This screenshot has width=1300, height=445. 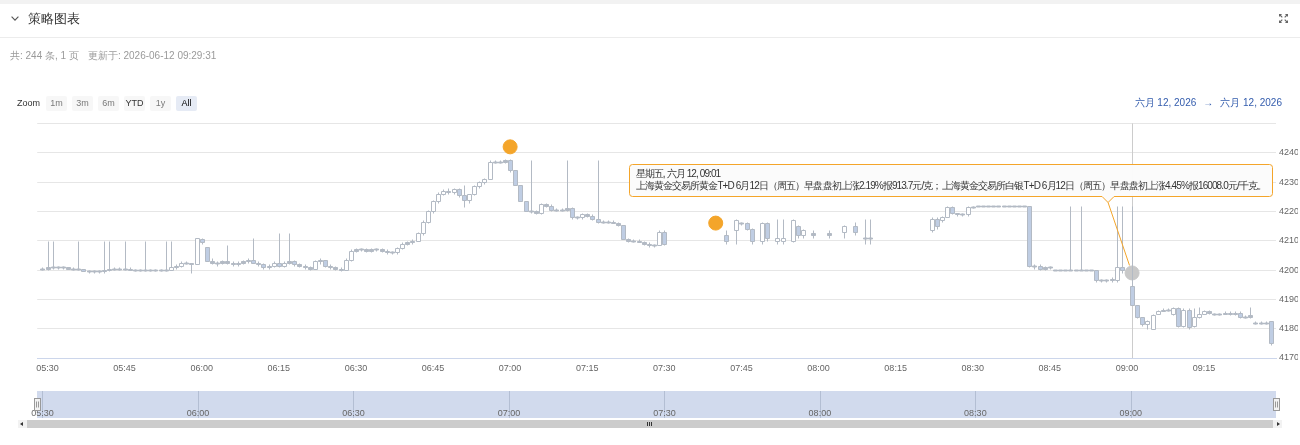 I want to click on x2-tick-label: 06:30, so click(x=353, y=412).